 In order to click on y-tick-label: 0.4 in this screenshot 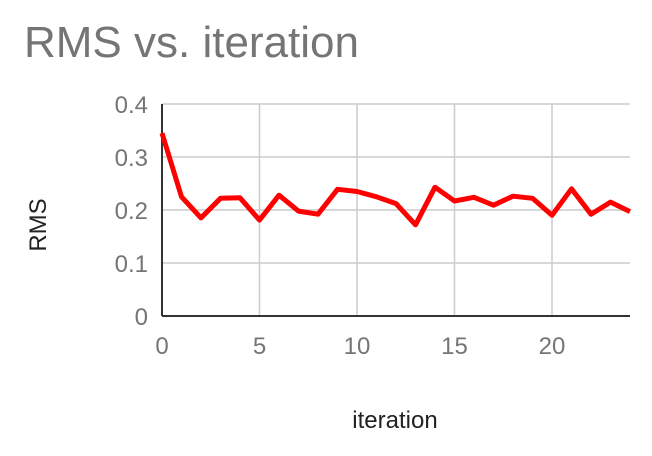, I will do `click(131, 105)`.